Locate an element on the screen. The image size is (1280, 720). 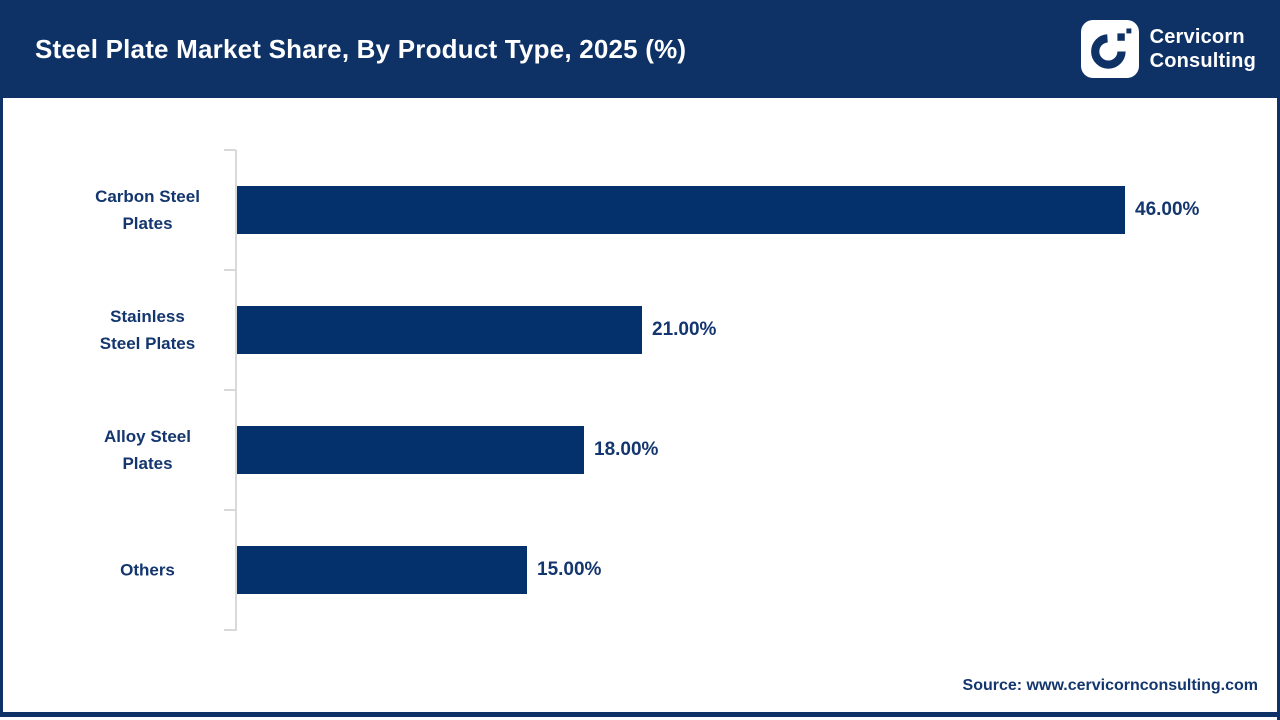
logo: Cervicorn Consulting is located at coordinates (1168, 49).